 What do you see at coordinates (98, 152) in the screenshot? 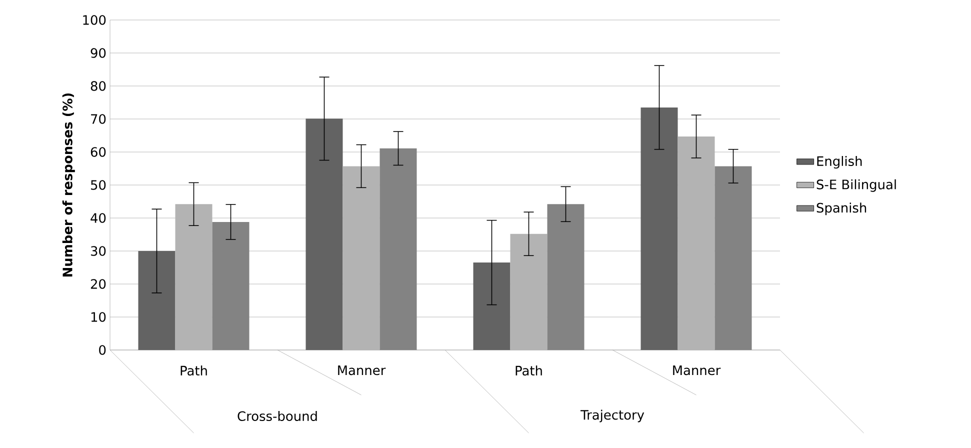
I see `y-tick-label: 60` at bounding box center [98, 152].